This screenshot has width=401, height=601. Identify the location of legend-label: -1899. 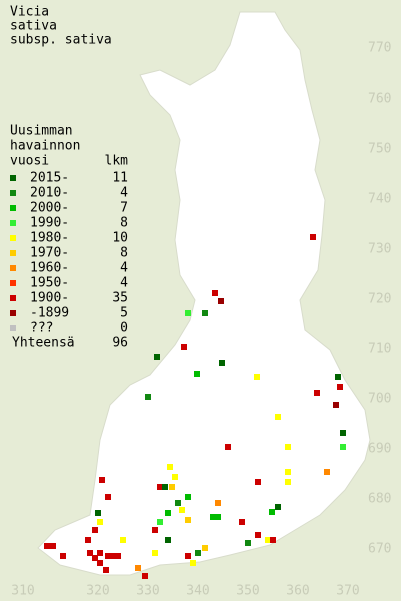
(49, 313).